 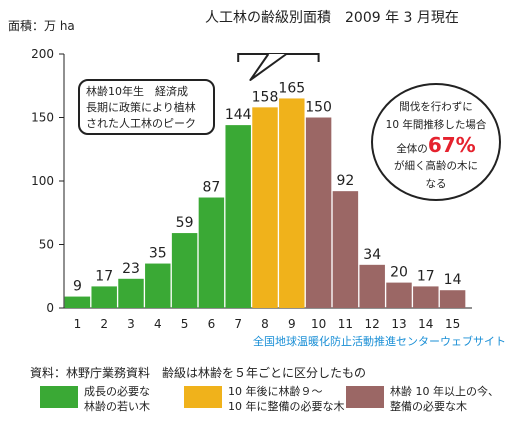 What do you see at coordinates (42, 181) in the screenshot?
I see `y-tick-label: 100` at bounding box center [42, 181].